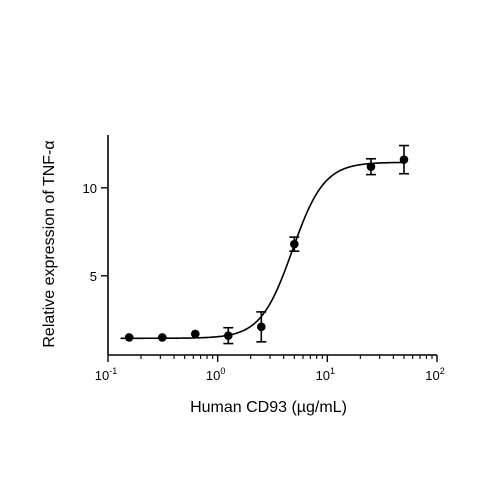 The width and height of the screenshot is (500, 500). Describe the element at coordinates (49, 243) in the screenshot. I see `y-axis-title: Relative expression of TNF-α` at that location.